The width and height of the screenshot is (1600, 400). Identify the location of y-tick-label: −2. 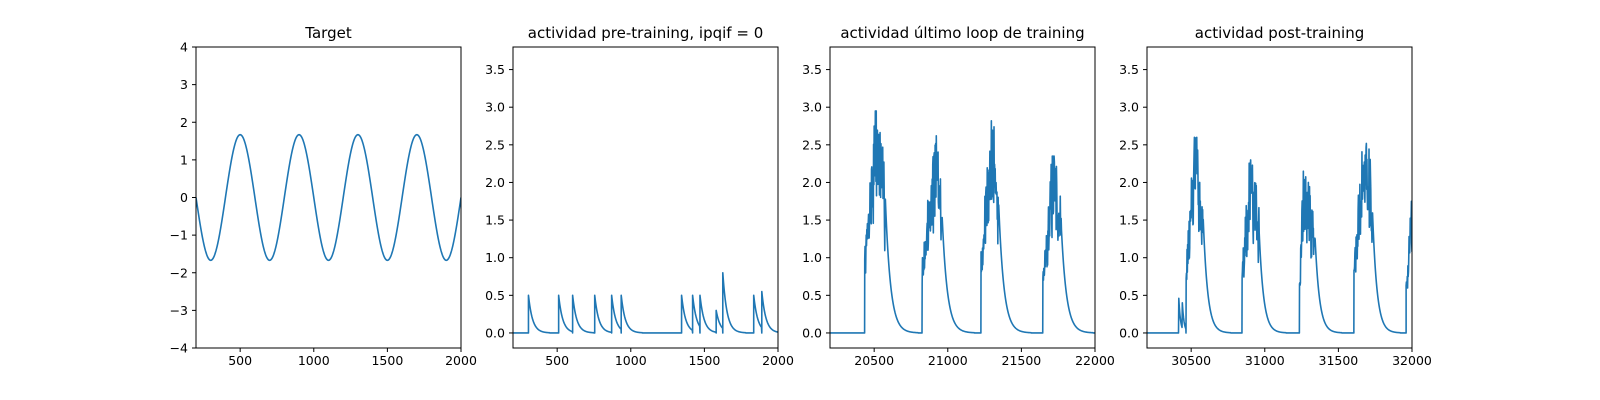
(179, 272).